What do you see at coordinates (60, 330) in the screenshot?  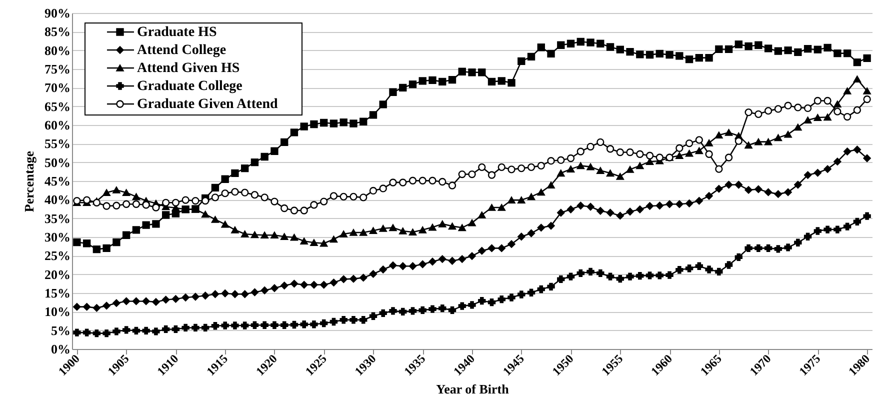 I see `y-tick-label: 5%` at bounding box center [60, 330].